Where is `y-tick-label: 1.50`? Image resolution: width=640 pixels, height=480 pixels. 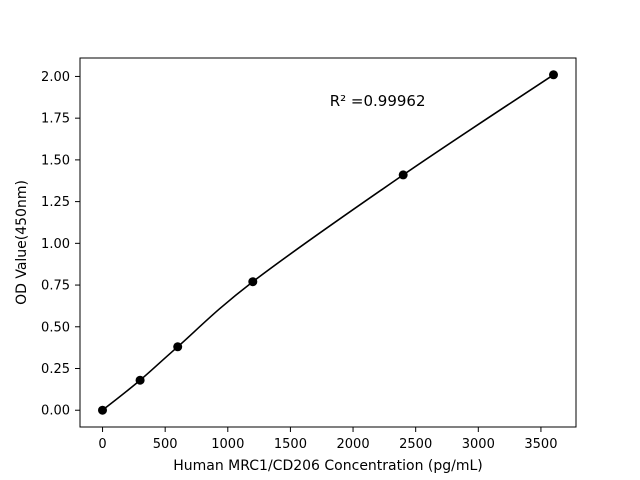 y-tick-label: 1.50 is located at coordinates (55, 160).